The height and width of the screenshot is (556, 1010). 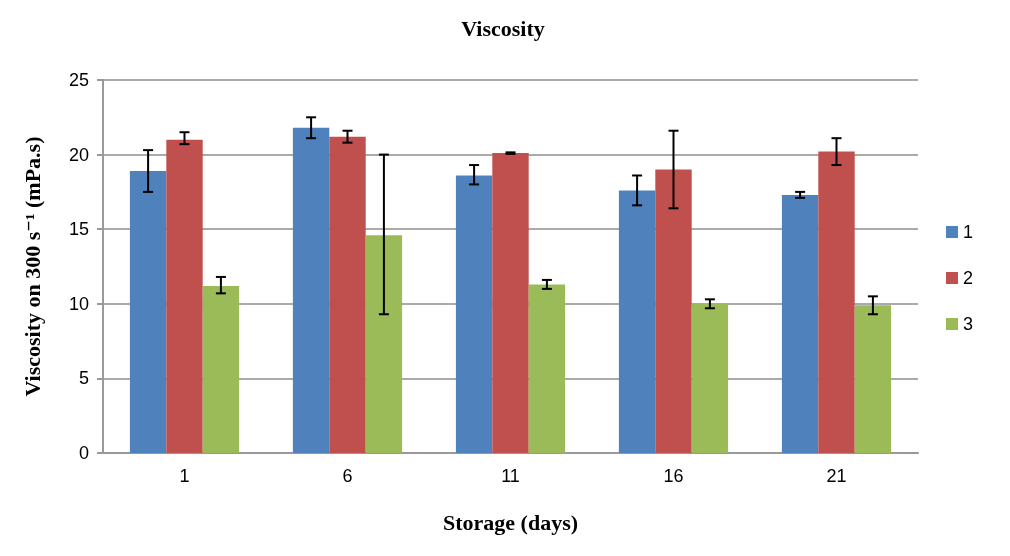 What do you see at coordinates (967, 324) in the screenshot?
I see `legend-label: 3` at bounding box center [967, 324].